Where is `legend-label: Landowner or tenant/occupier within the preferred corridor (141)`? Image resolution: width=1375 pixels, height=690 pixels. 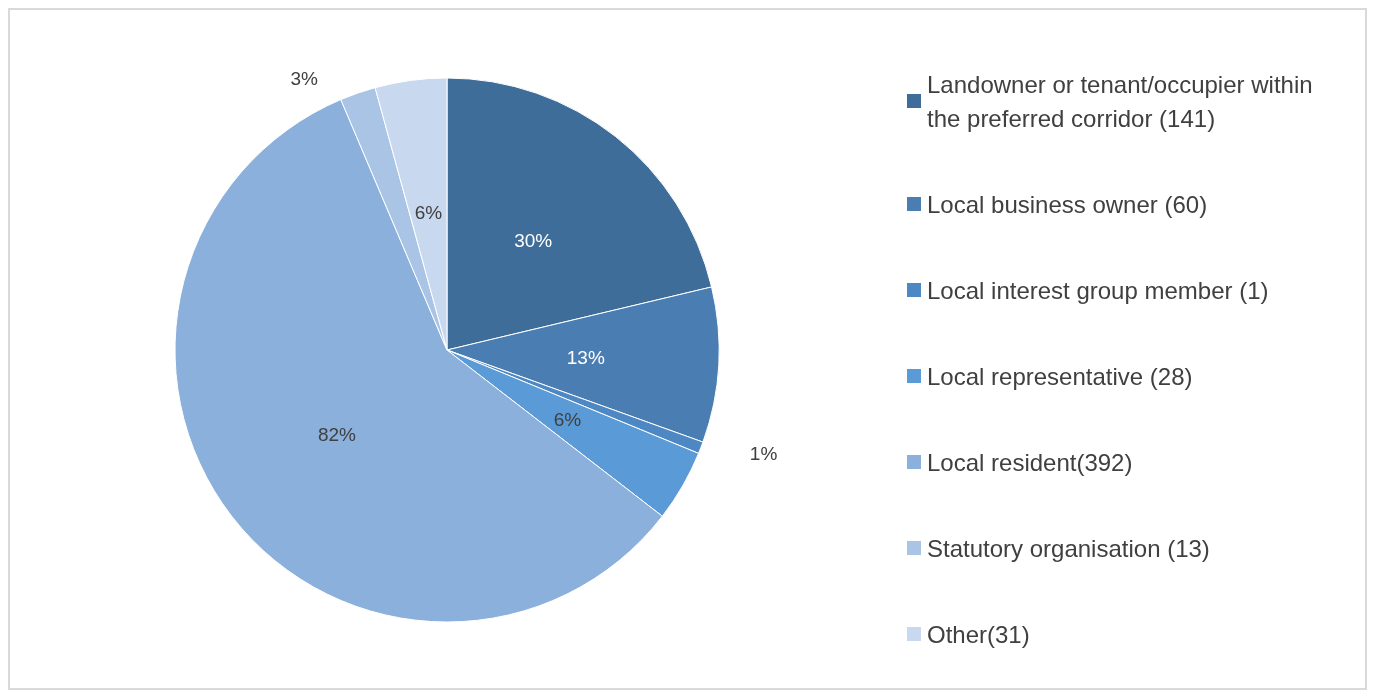
legend-label: Landowner or tenant/occupier within the preferred corridor (141) is located at coordinates (1123, 101).